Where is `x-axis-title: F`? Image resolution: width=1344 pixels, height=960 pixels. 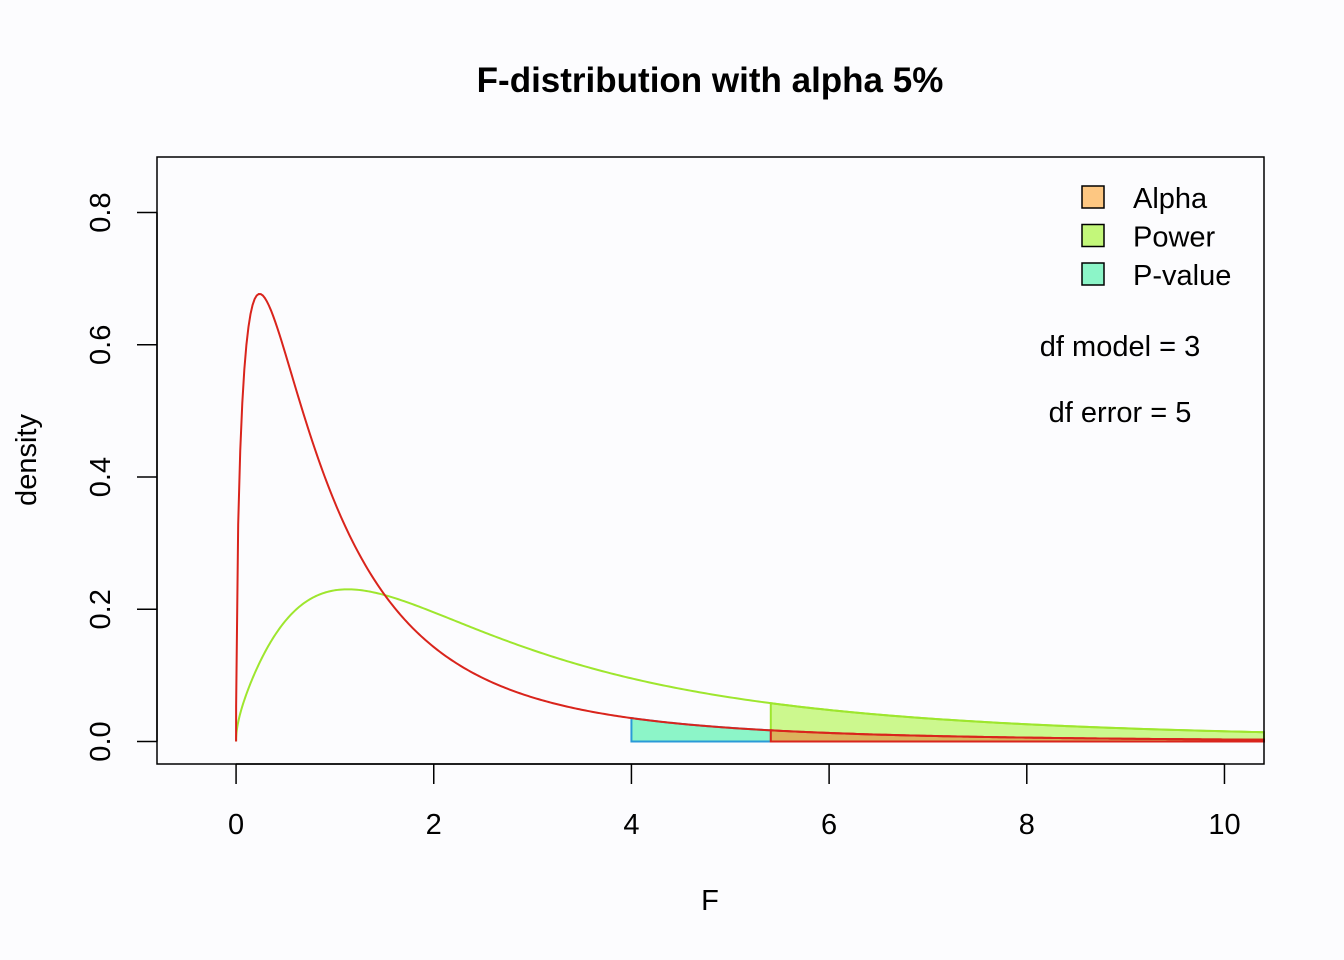 x-axis-title: F is located at coordinates (710, 901).